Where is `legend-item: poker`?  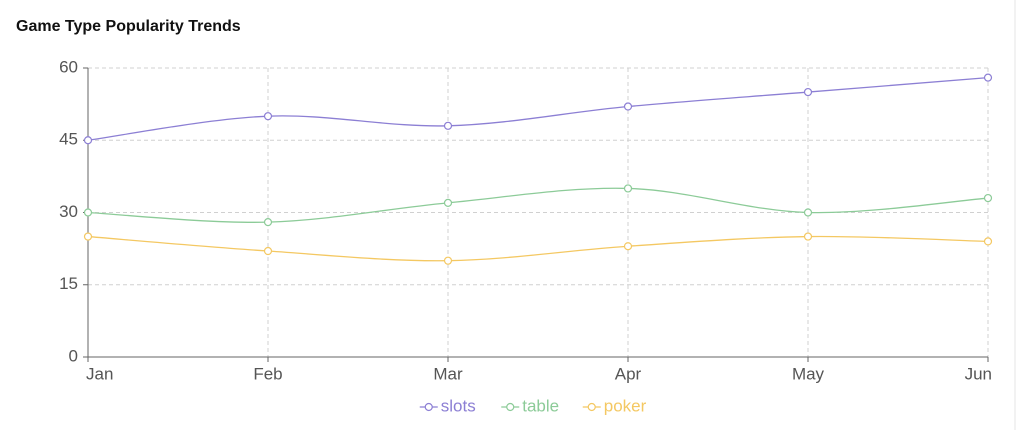 legend-item: poker is located at coordinates (614, 405).